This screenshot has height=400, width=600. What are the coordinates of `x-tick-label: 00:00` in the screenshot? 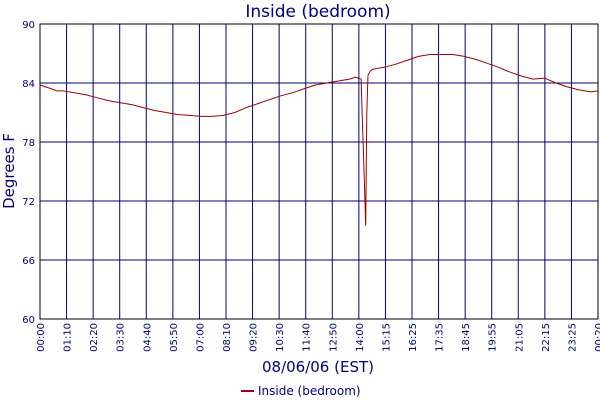 It's located at (41, 337).